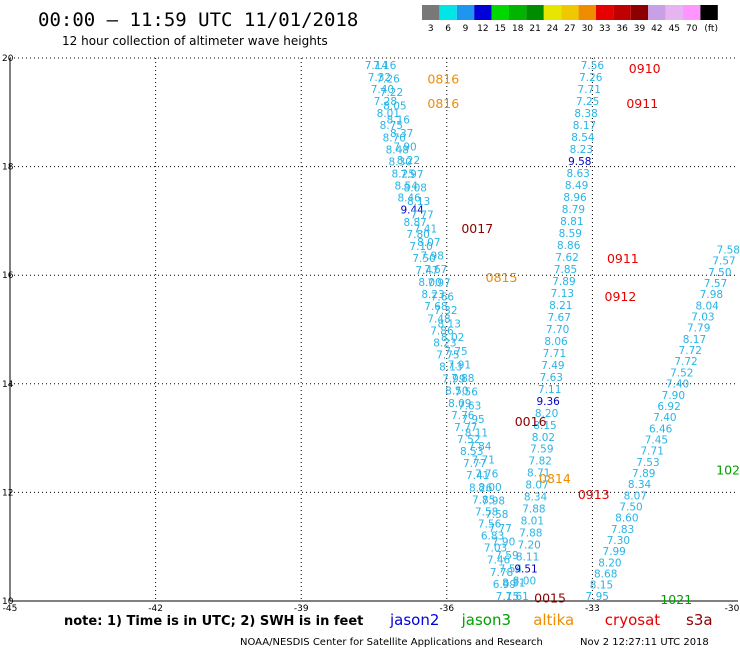 The height and width of the screenshot is (650, 740). I want to click on wave-height-value: 7.82, so click(540, 462).